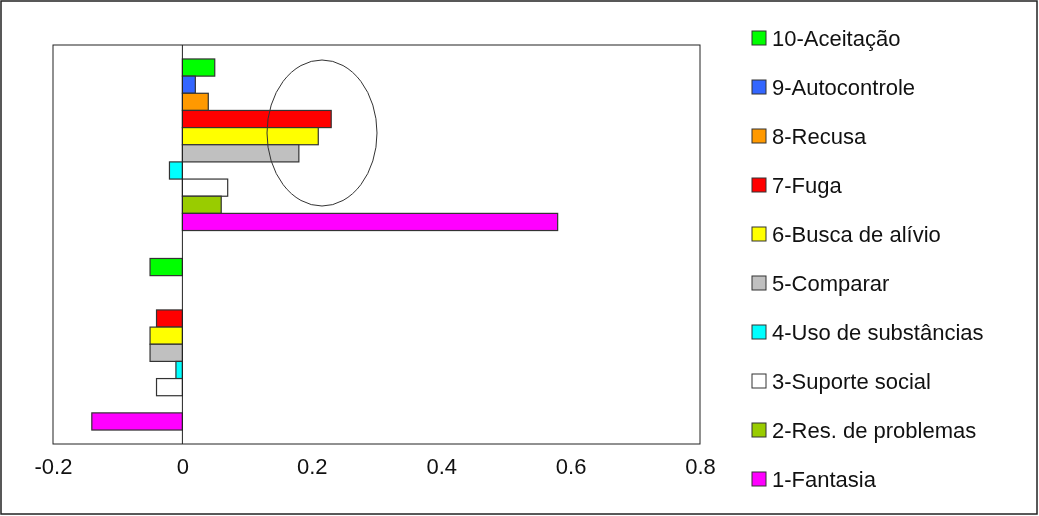 The height and width of the screenshot is (516, 1039). I want to click on x-tick-label: -0.2, so click(53, 466).